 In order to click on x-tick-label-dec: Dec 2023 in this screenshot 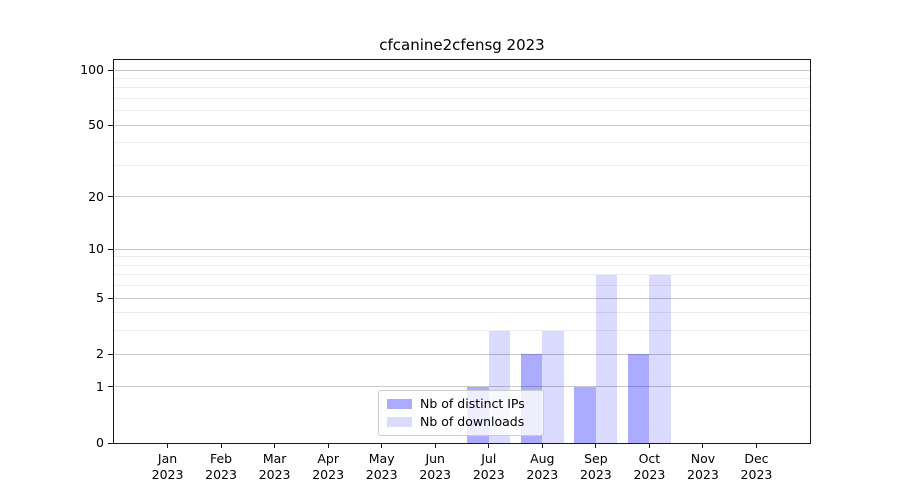, I will do `click(756, 466)`.